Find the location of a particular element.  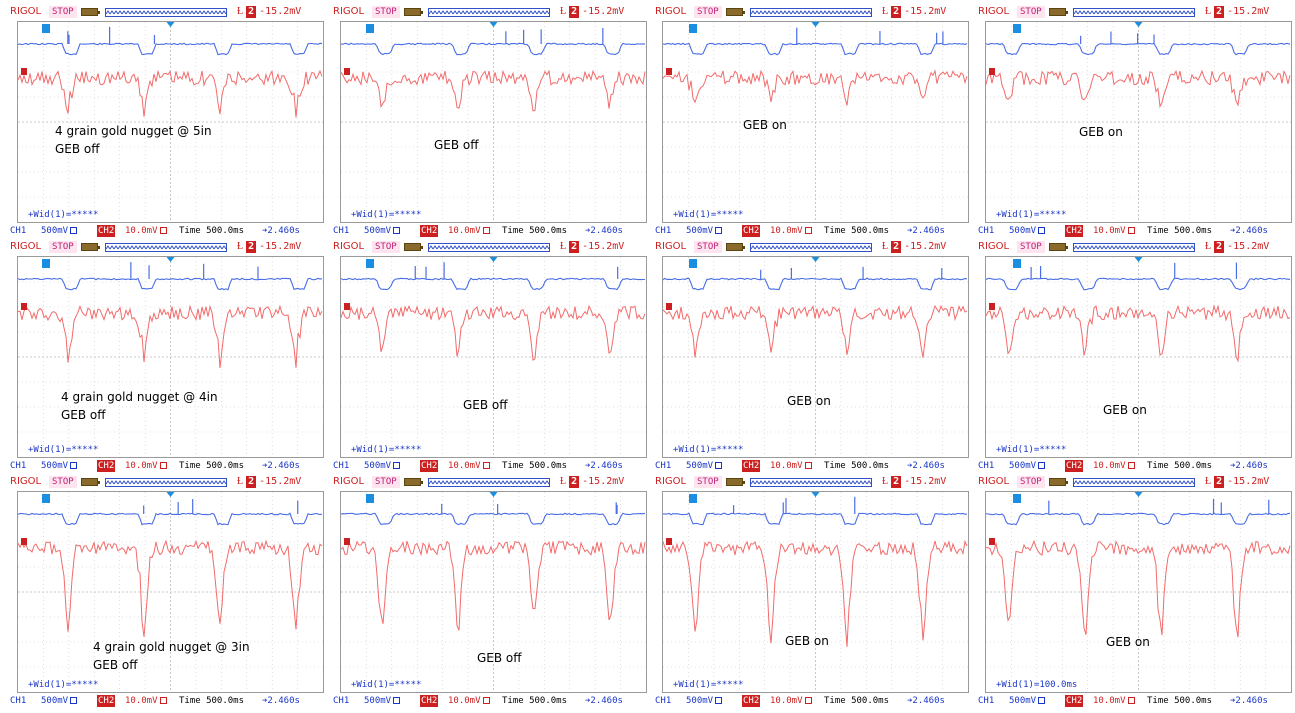

trigger-status: Ɫ 2 -15.2mV is located at coordinates (914, 247).